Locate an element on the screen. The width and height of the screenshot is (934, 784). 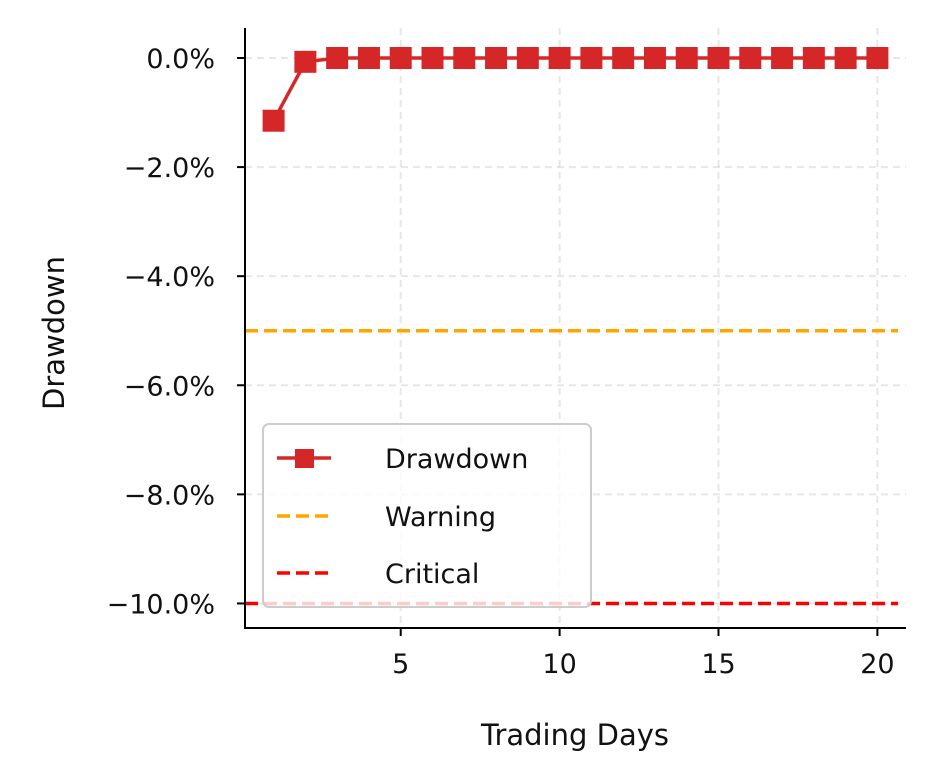
y-tick-label: −10.0% is located at coordinates (161, 604).